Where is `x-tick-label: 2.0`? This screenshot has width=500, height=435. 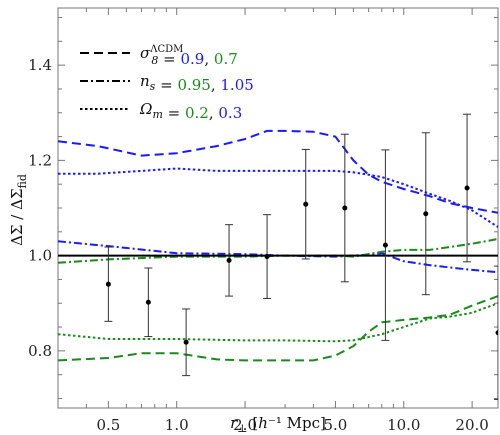
x-tick-label: 2.0 is located at coordinates (245, 425).